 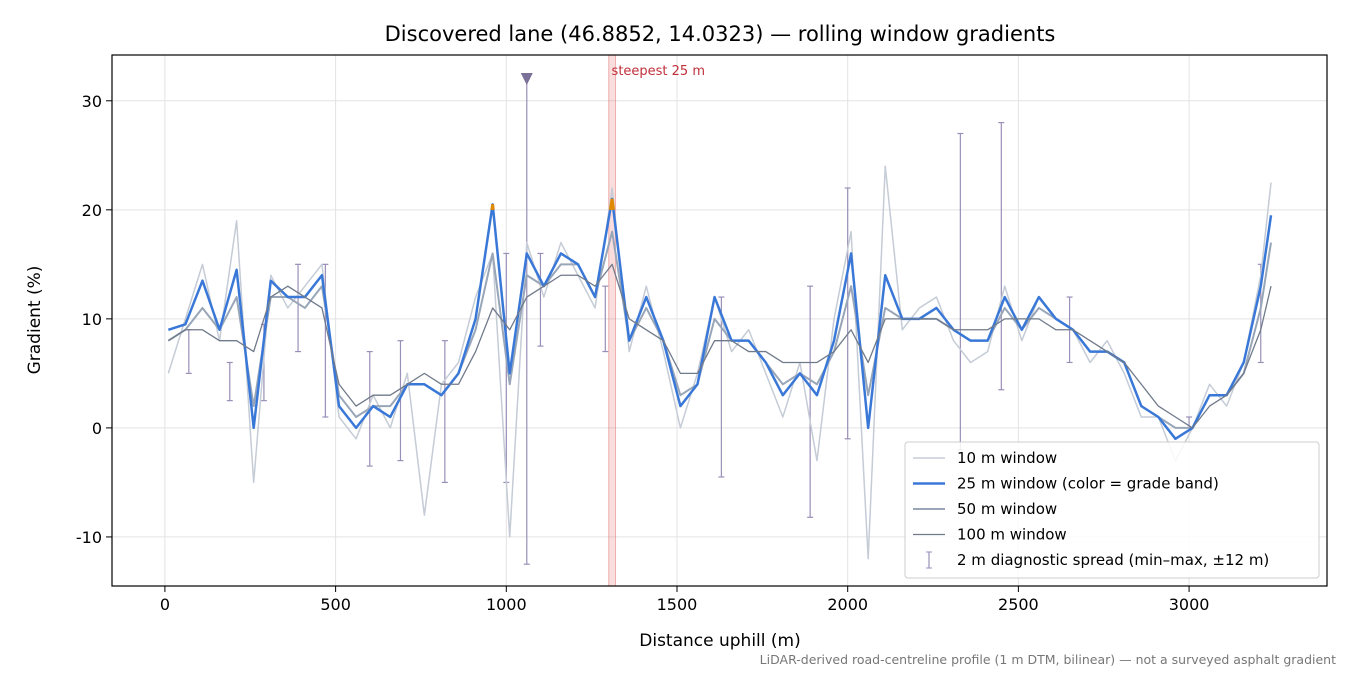 What do you see at coordinates (658, 71) in the screenshot?
I see `annotation: steepest 25 m` at bounding box center [658, 71].